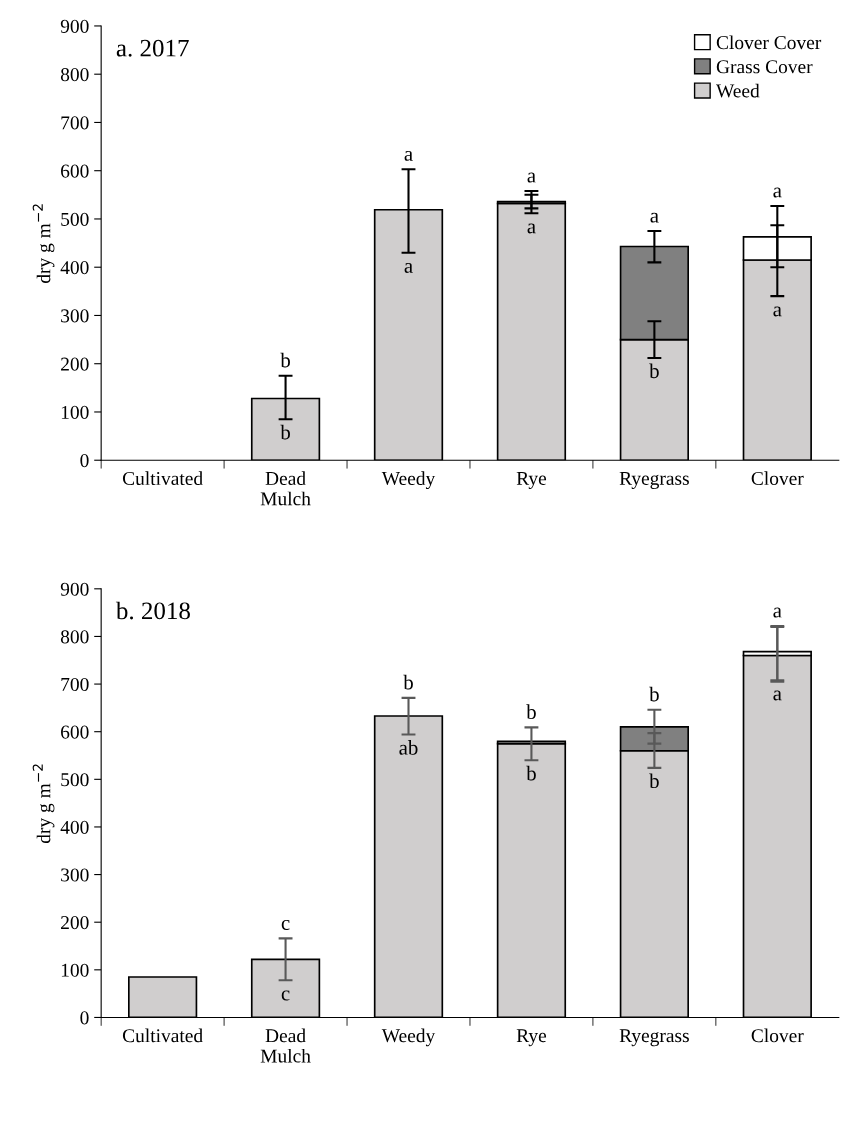 The height and width of the screenshot is (1128, 843). What do you see at coordinates (769, 42) in the screenshot?
I see `legend-label: Clover Cover` at bounding box center [769, 42].